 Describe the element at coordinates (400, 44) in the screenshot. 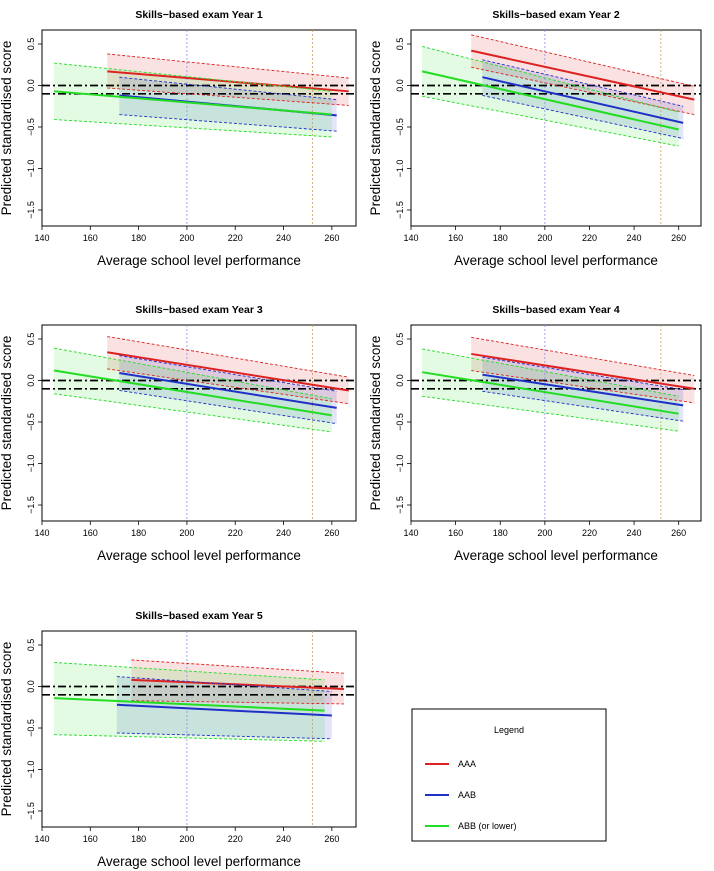

I see `y-tick-label: 0.5` at that location.